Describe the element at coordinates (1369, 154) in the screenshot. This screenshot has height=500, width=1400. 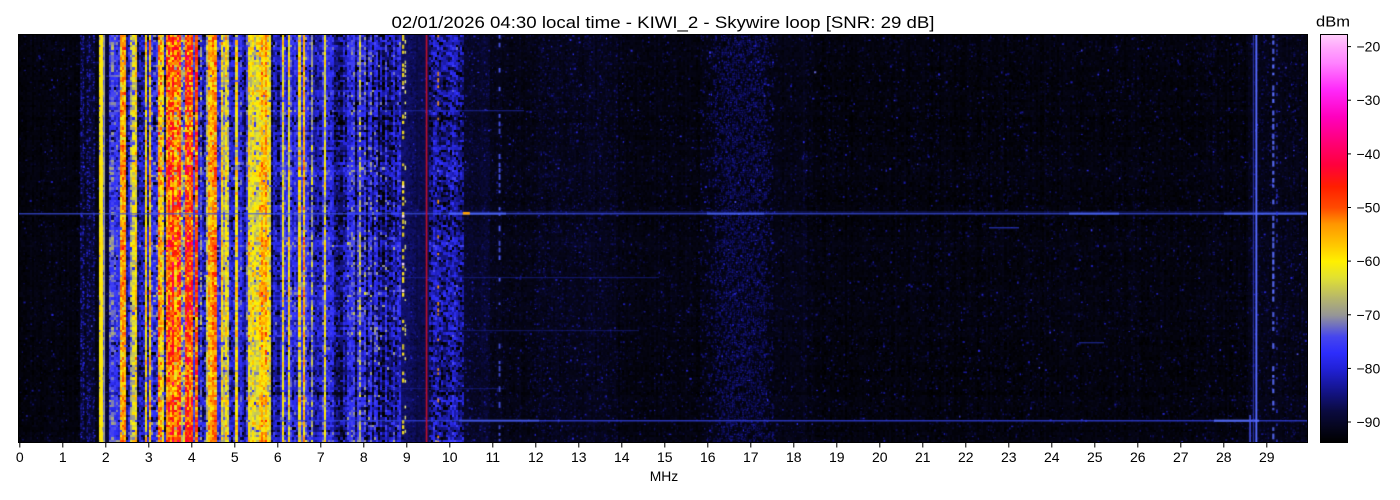
I see `svg-text: −40` at that location.